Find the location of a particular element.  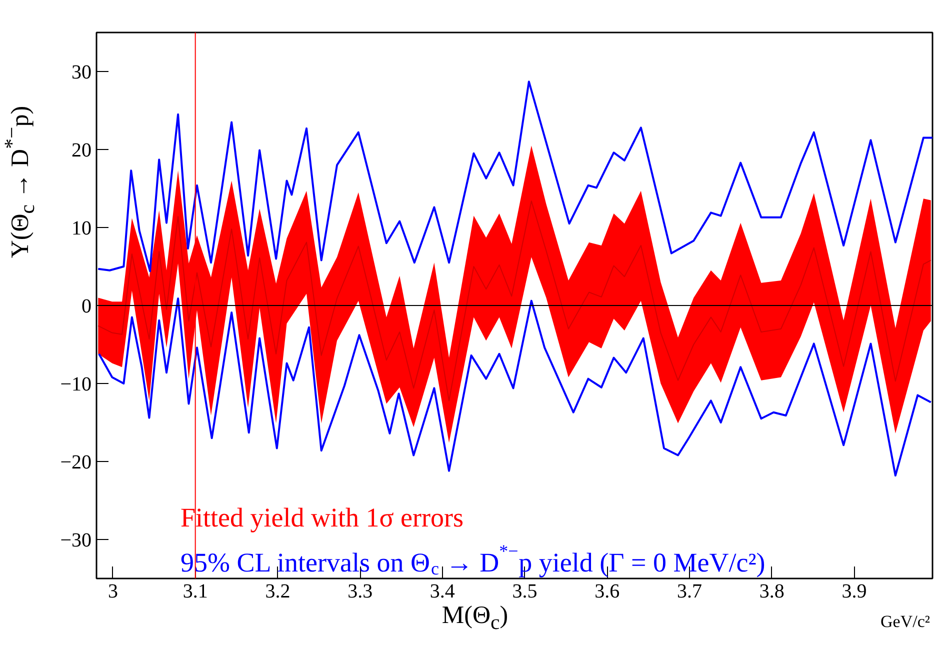

x-axis-title: M(Θ$_{c}$) is located at coordinates (475, 618).